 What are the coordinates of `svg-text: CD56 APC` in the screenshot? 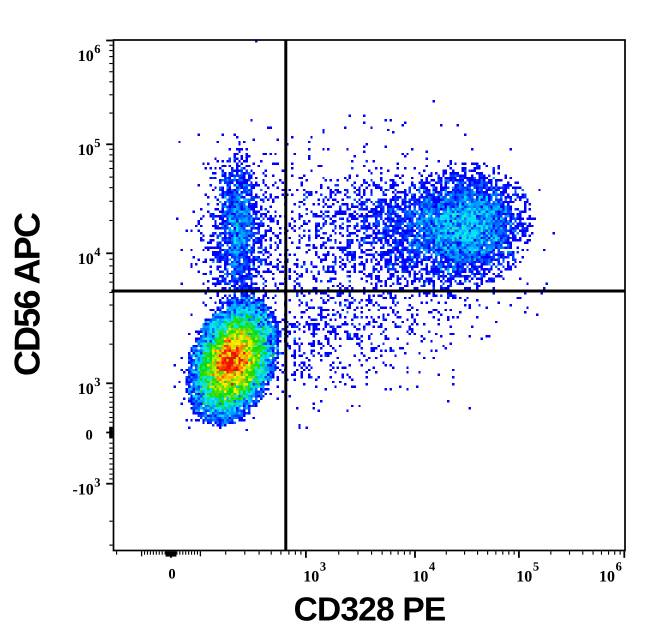 It's located at (27, 294).